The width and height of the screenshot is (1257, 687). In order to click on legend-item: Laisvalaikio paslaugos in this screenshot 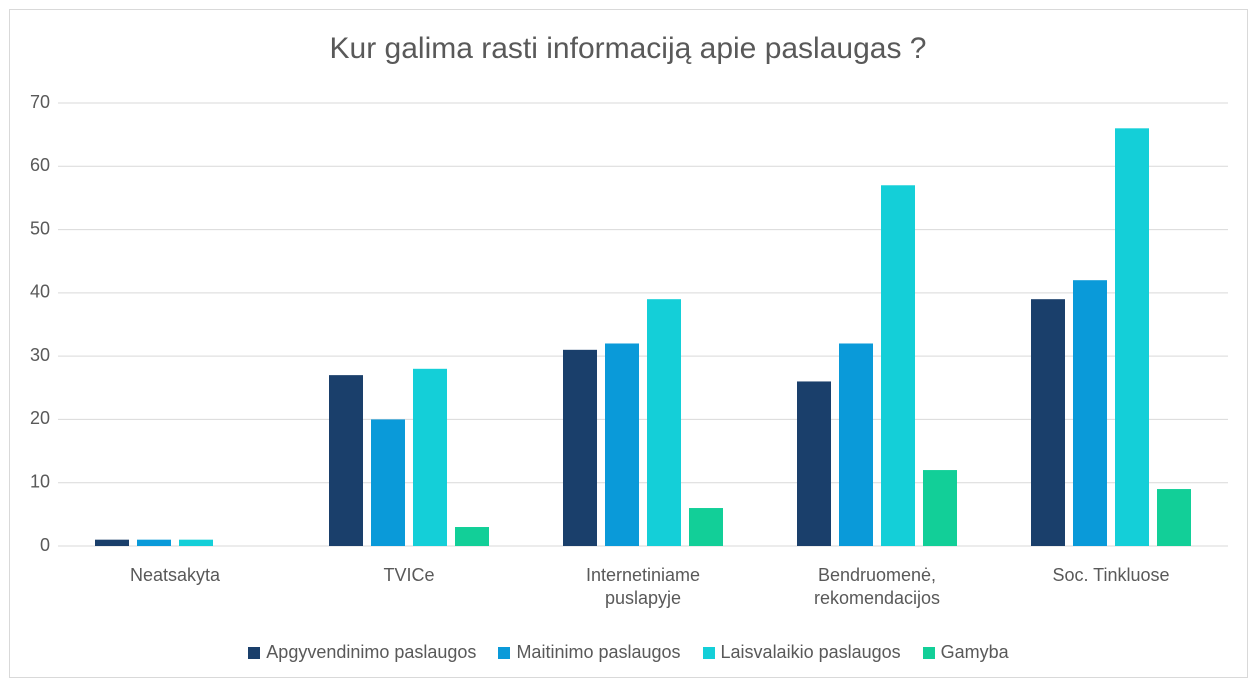, I will do `click(801, 652)`.